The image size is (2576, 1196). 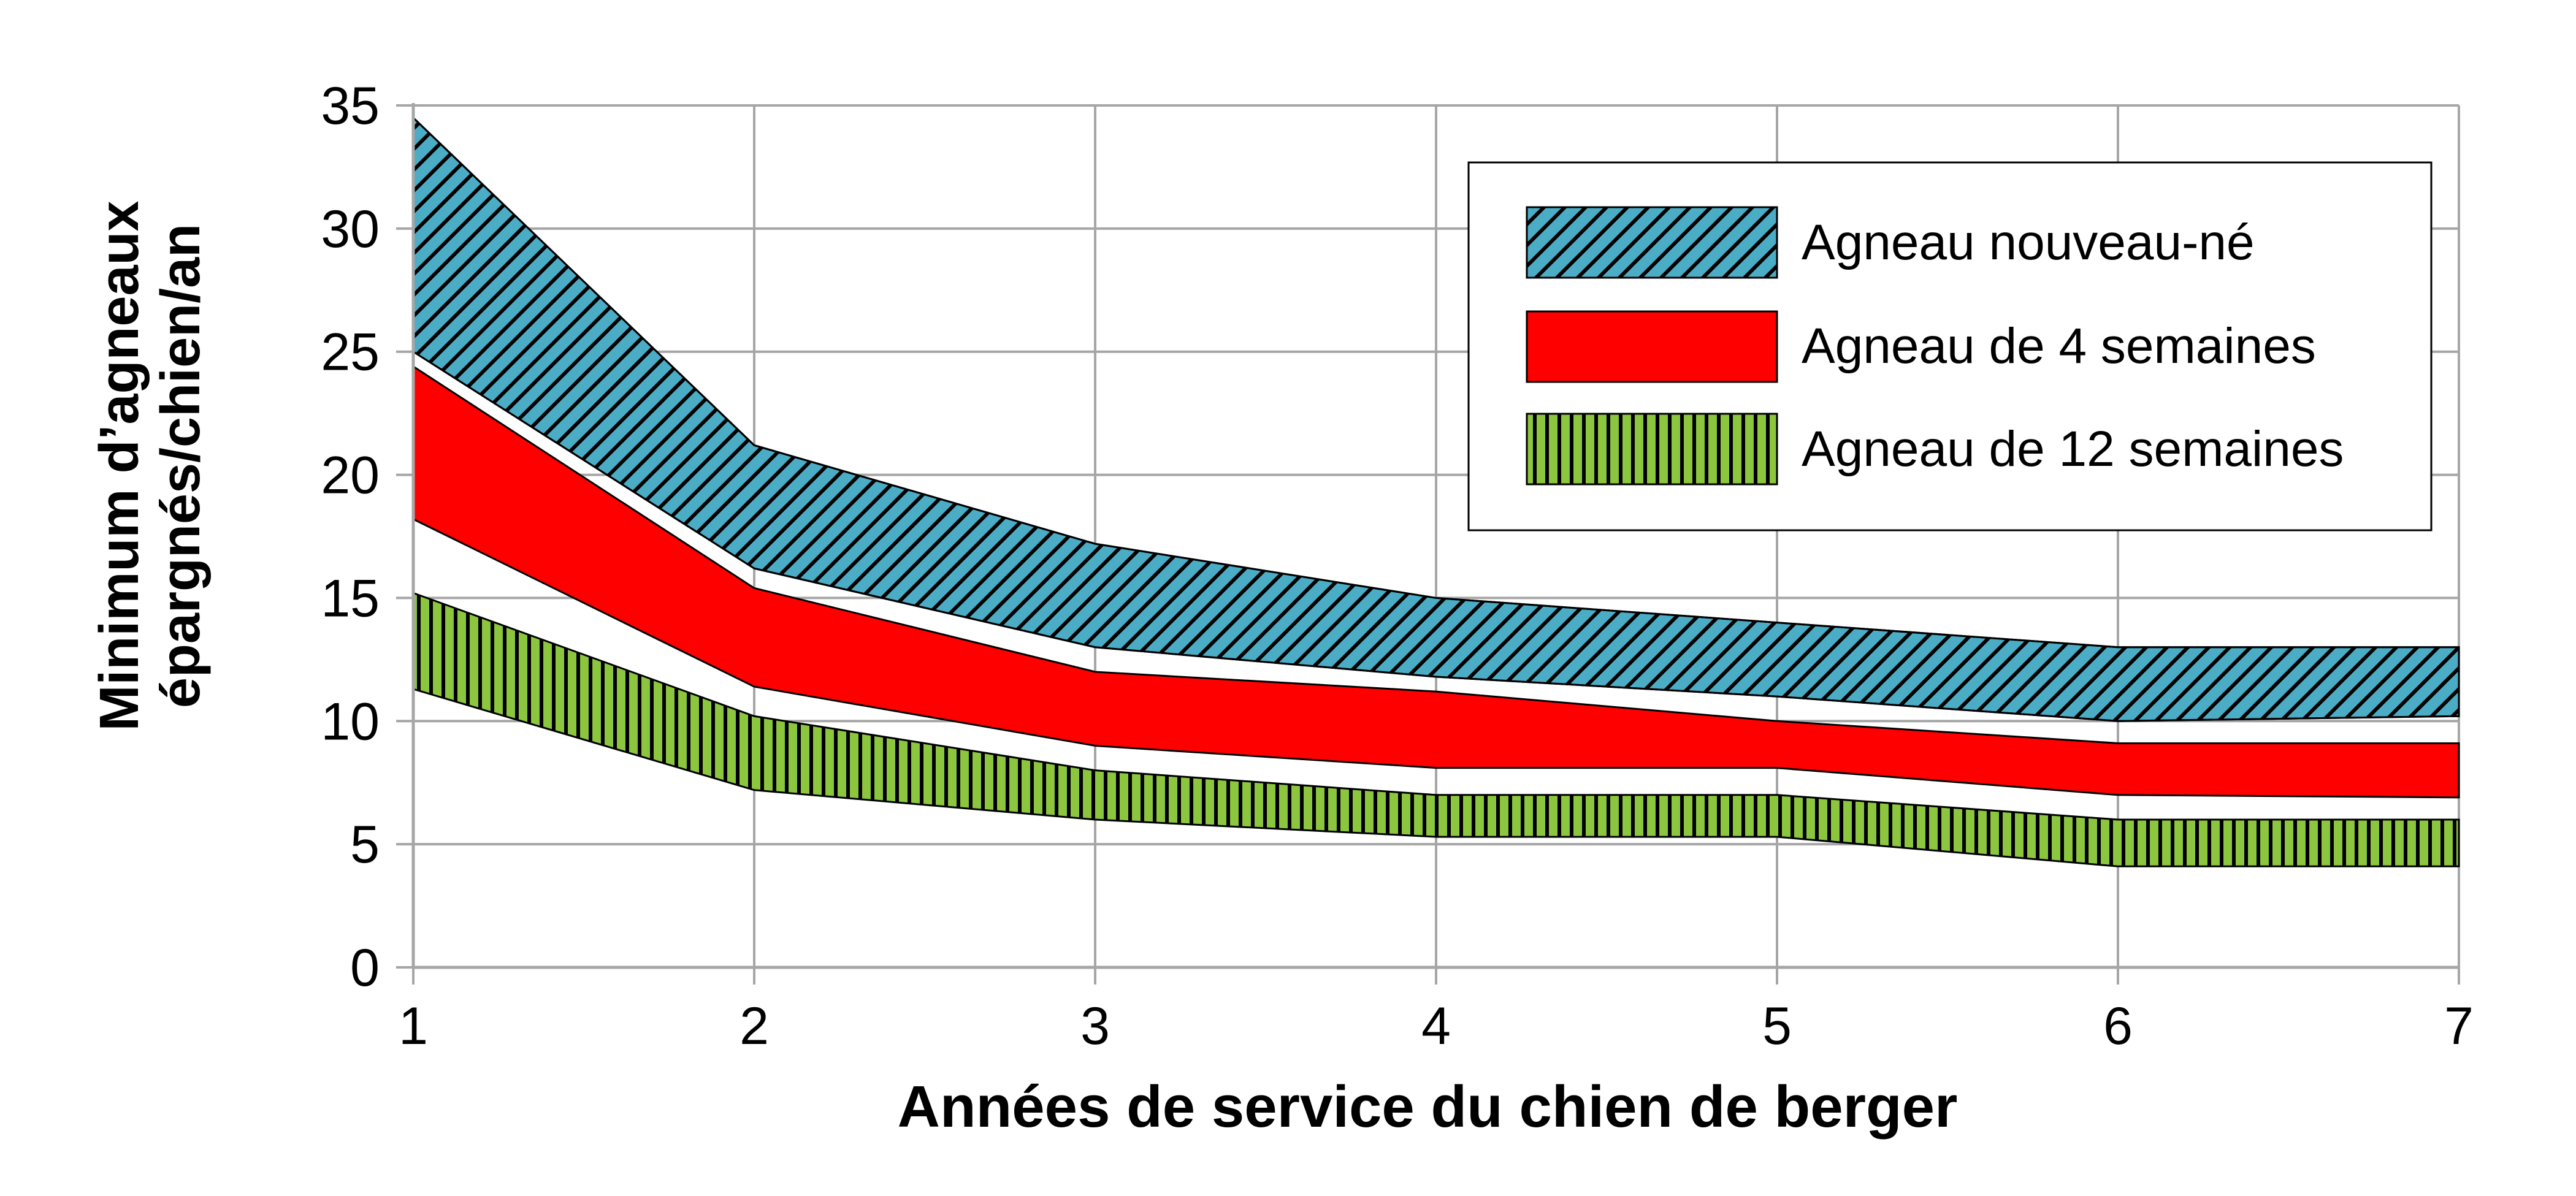 What do you see at coordinates (413, 1026) in the screenshot?
I see `x-tick-label-0: 1` at bounding box center [413, 1026].